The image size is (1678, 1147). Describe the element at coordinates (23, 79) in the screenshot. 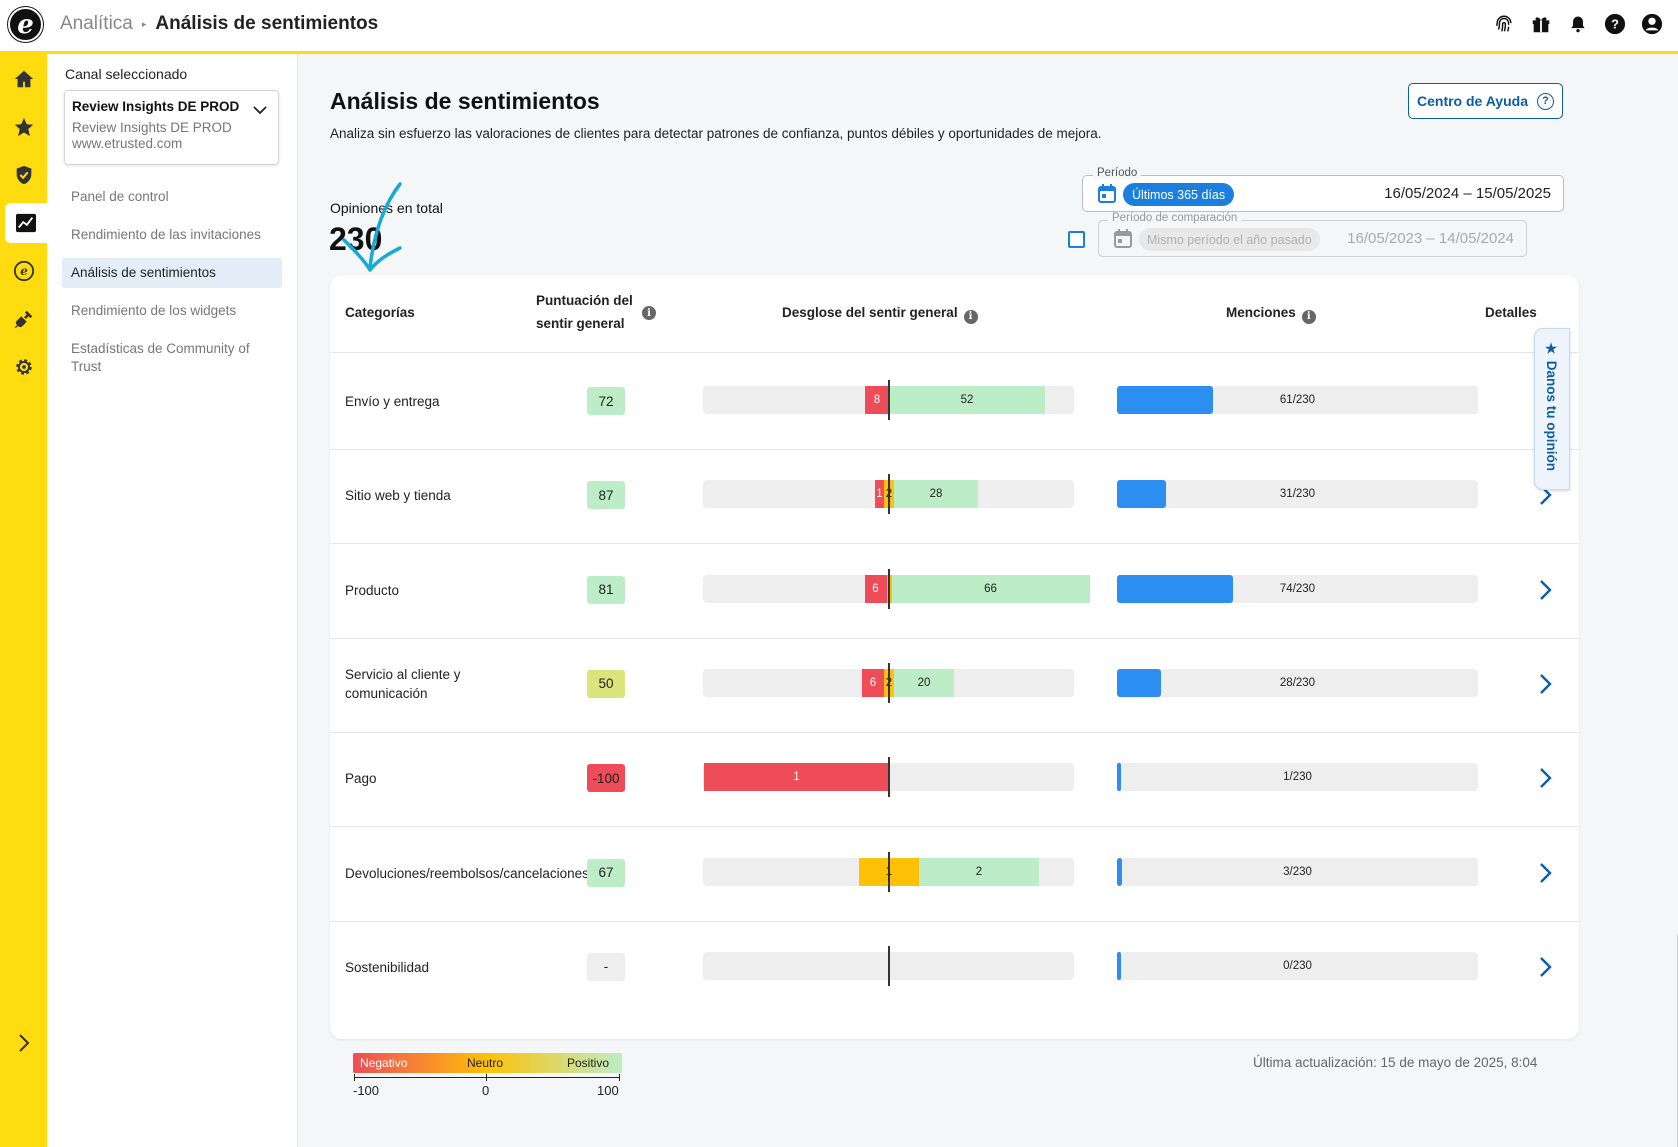

I see `home-icon` at that location.